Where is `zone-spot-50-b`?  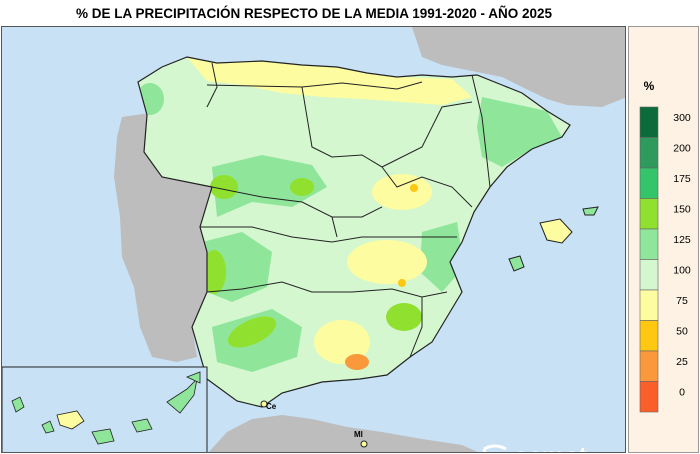 zone-spot-50-b is located at coordinates (402, 283).